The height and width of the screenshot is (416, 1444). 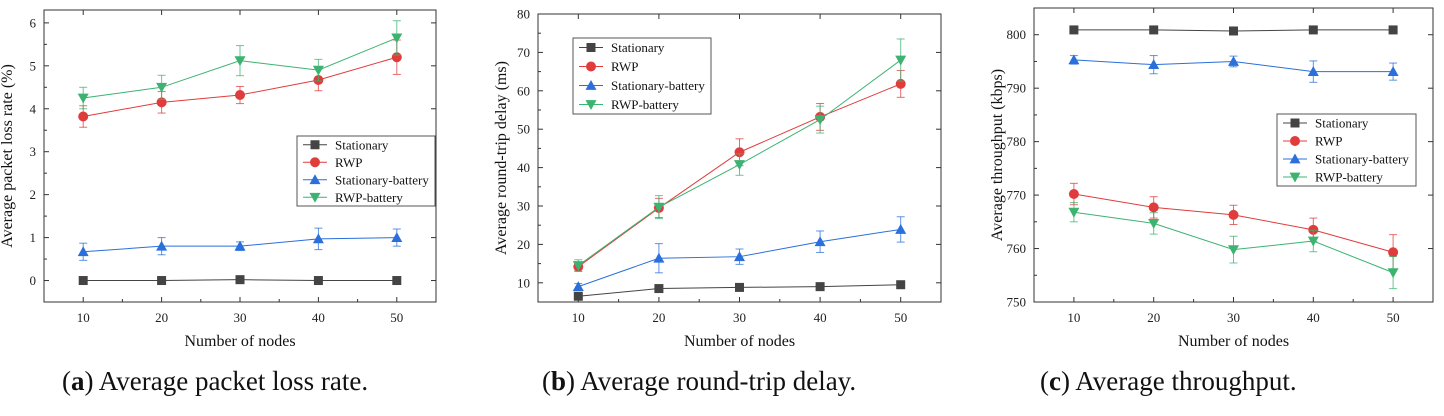 What do you see at coordinates (1055, 381) in the screenshot?
I see `caption-c-letter: c` at bounding box center [1055, 381].